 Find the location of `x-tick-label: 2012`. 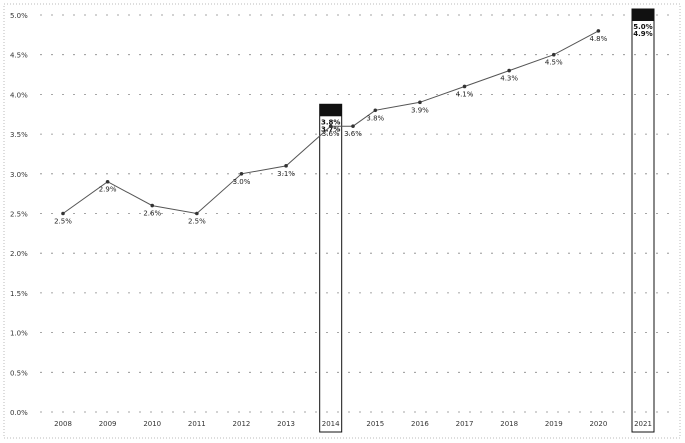

x-tick-label: 2012 is located at coordinates (242, 424).